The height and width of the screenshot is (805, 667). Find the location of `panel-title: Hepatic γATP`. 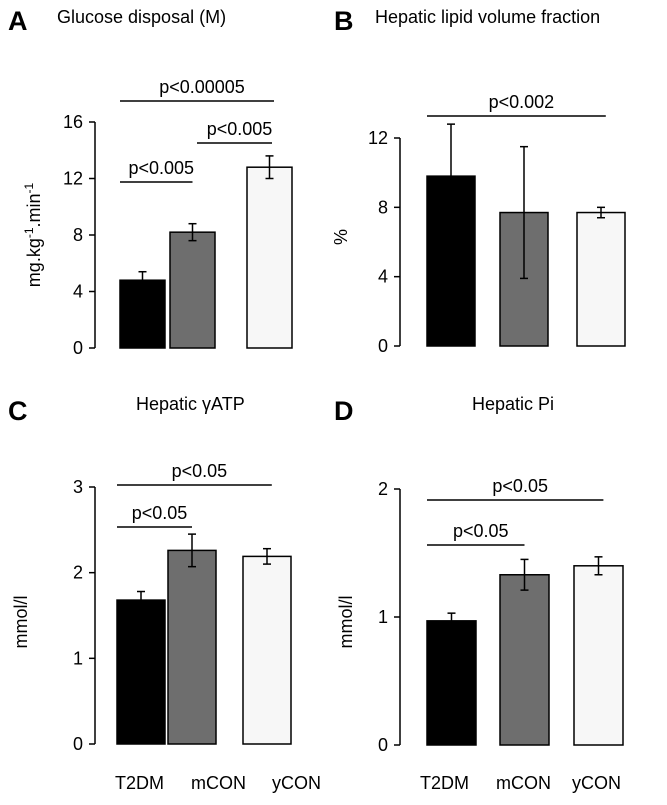

panel-title: Hepatic γATP is located at coordinates (190, 404).